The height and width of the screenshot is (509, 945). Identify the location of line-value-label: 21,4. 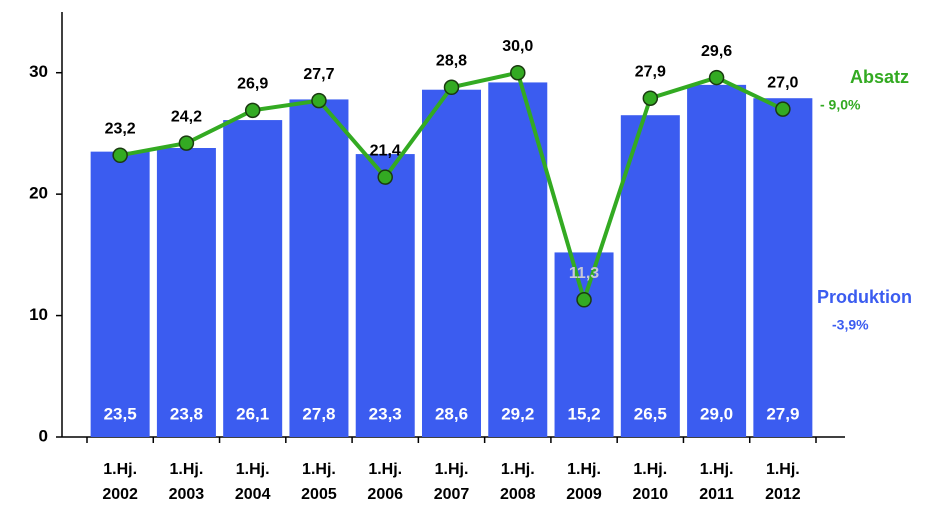
(385, 150).